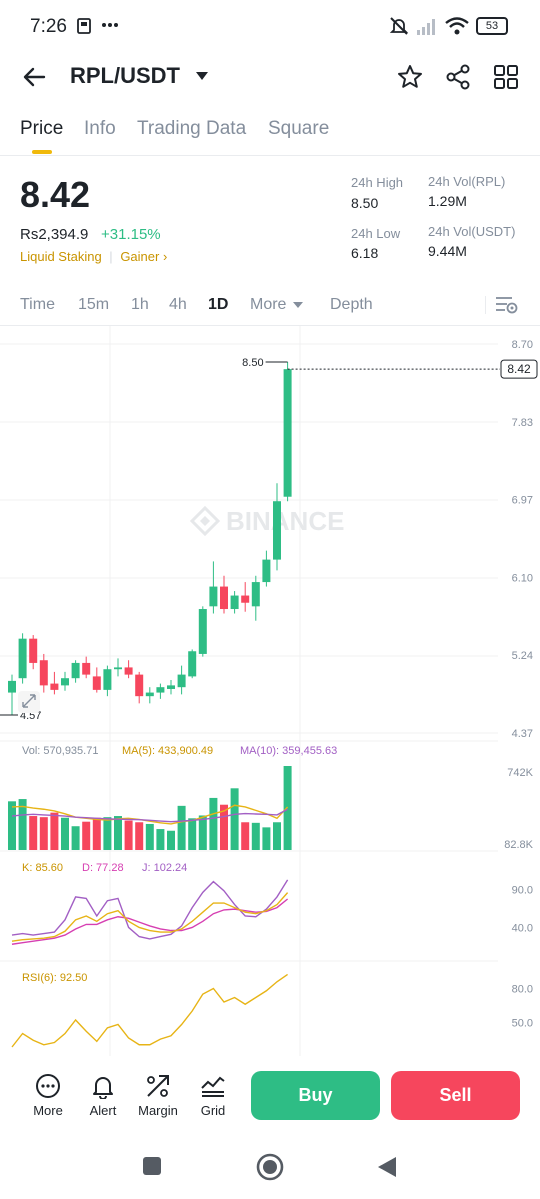 The width and height of the screenshot is (540, 1199). I want to click on kdj-j-line, so click(150, 909).